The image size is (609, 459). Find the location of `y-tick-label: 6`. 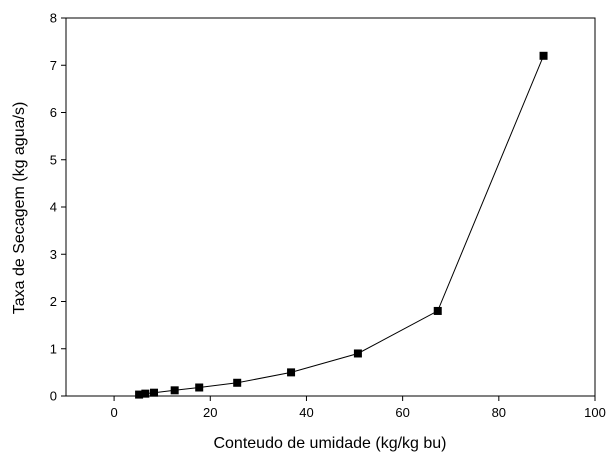

y-tick-label: 6 is located at coordinates (53, 112).